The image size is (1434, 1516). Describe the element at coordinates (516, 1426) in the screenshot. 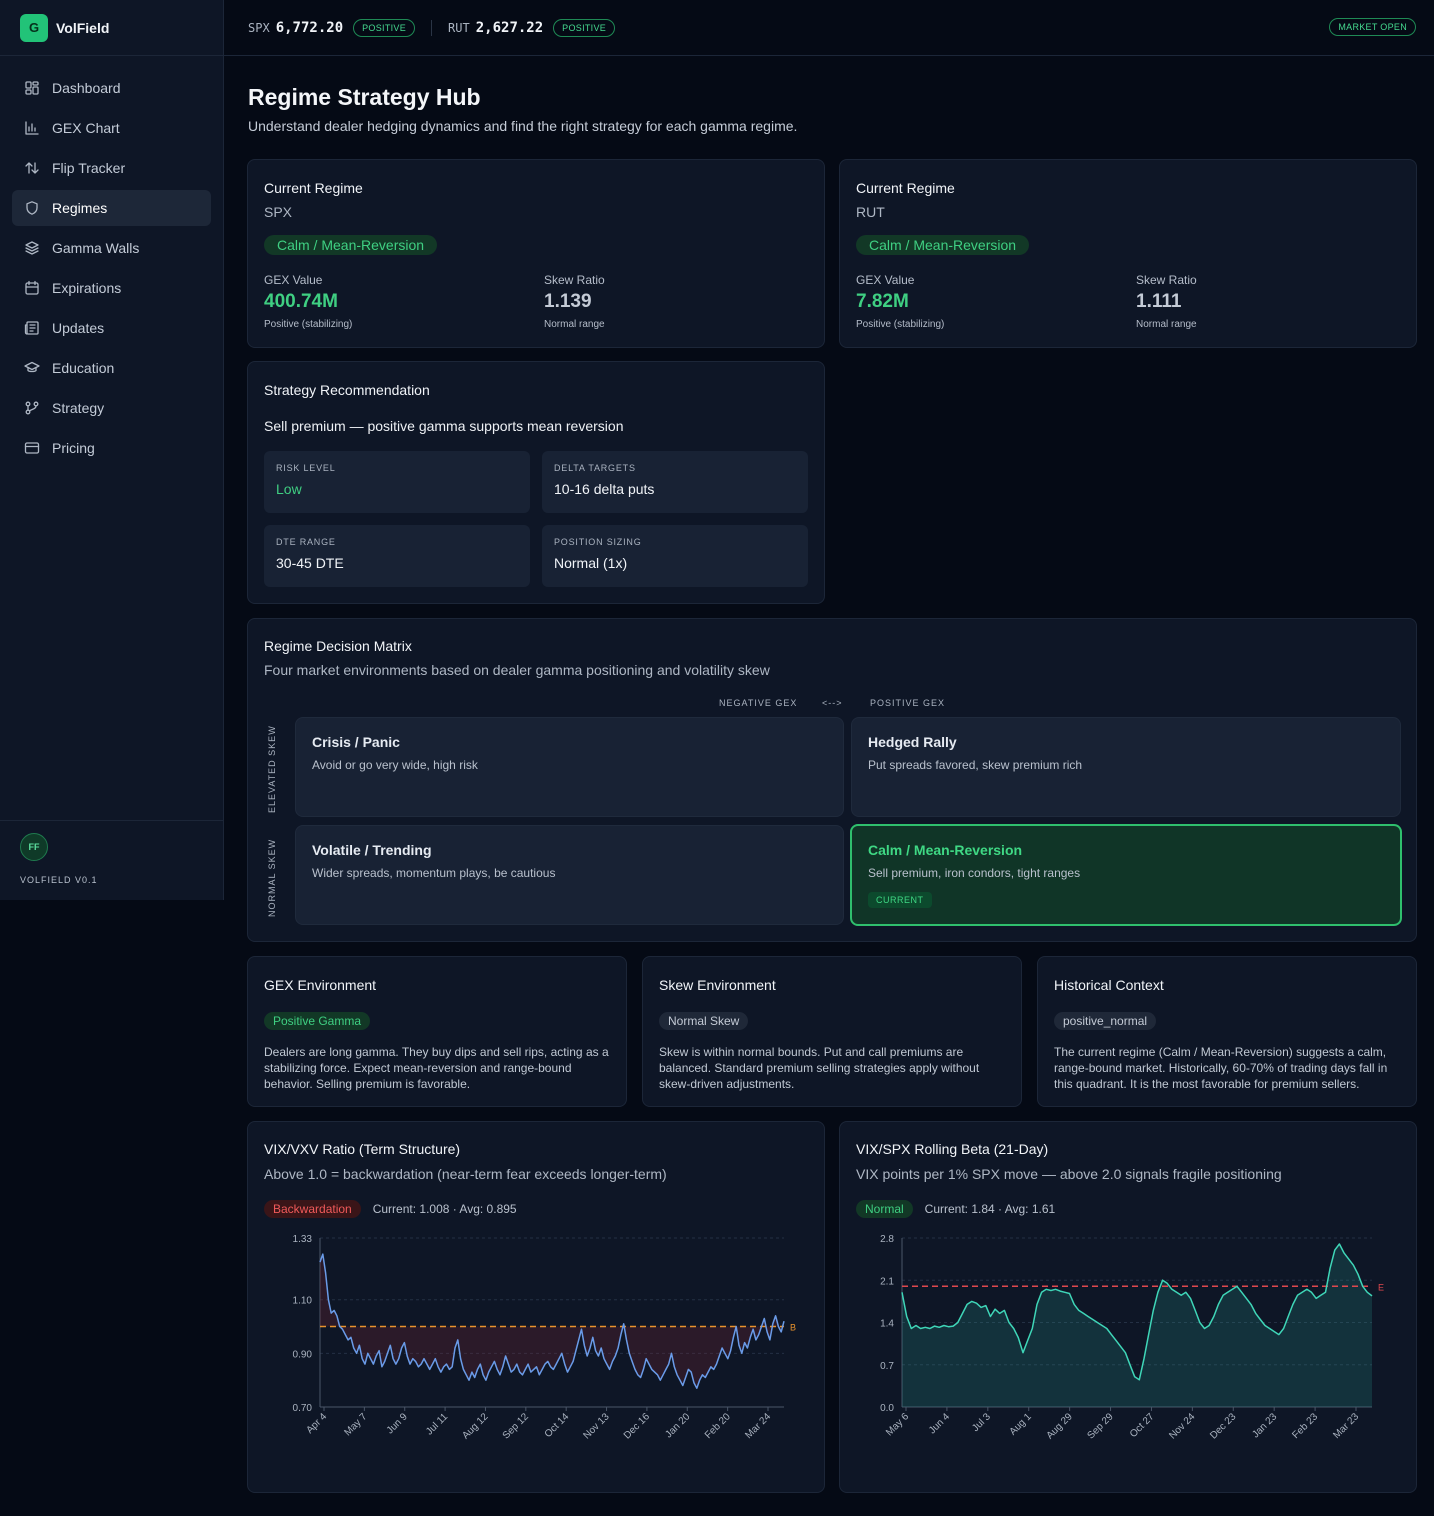

I see `x-tick-label: Sep 12` at that location.